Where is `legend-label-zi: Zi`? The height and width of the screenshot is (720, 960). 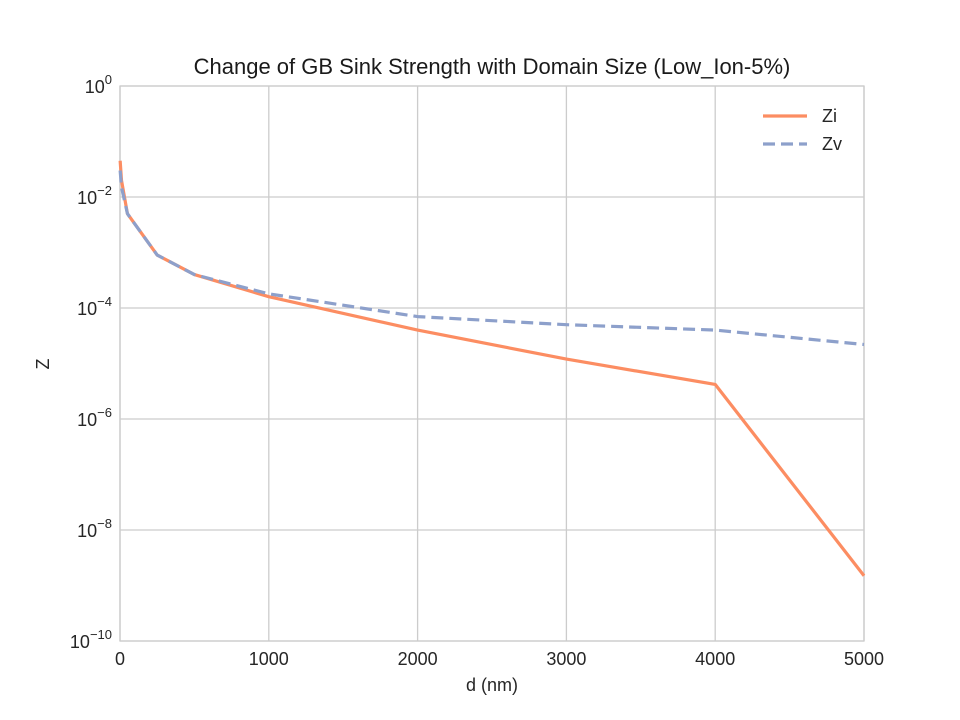 legend-label-zi: Zi is located at coordinates (829, 116).